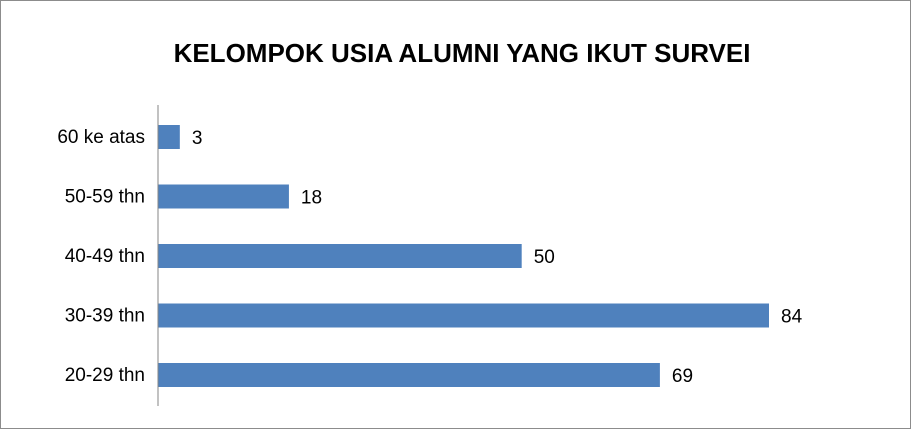 This screenshot has width=911, height=429. I want to click on y-tick-label: 60 ke atas, so click(101, 137).